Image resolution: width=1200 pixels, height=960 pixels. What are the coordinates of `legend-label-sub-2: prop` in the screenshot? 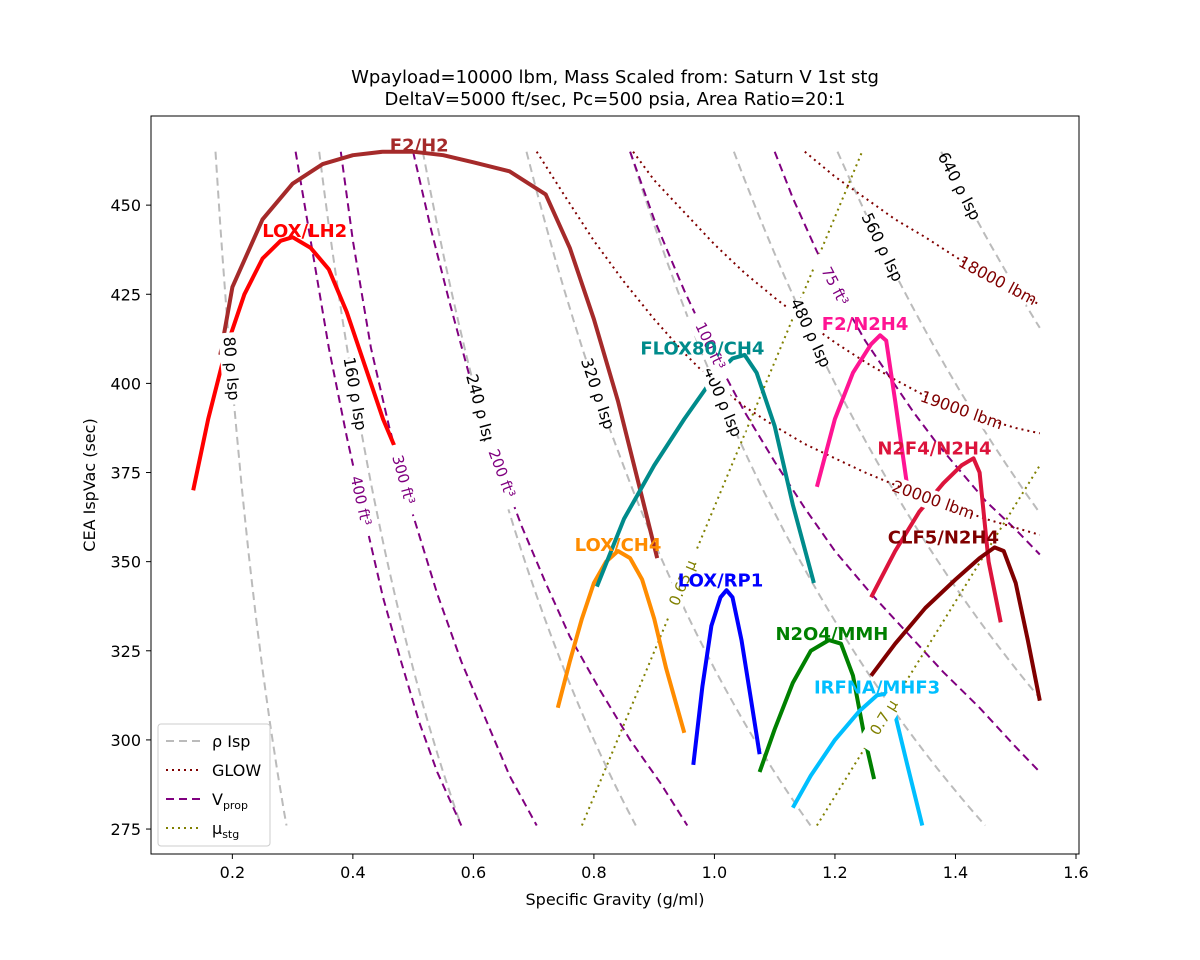 It's located at (235, 805).